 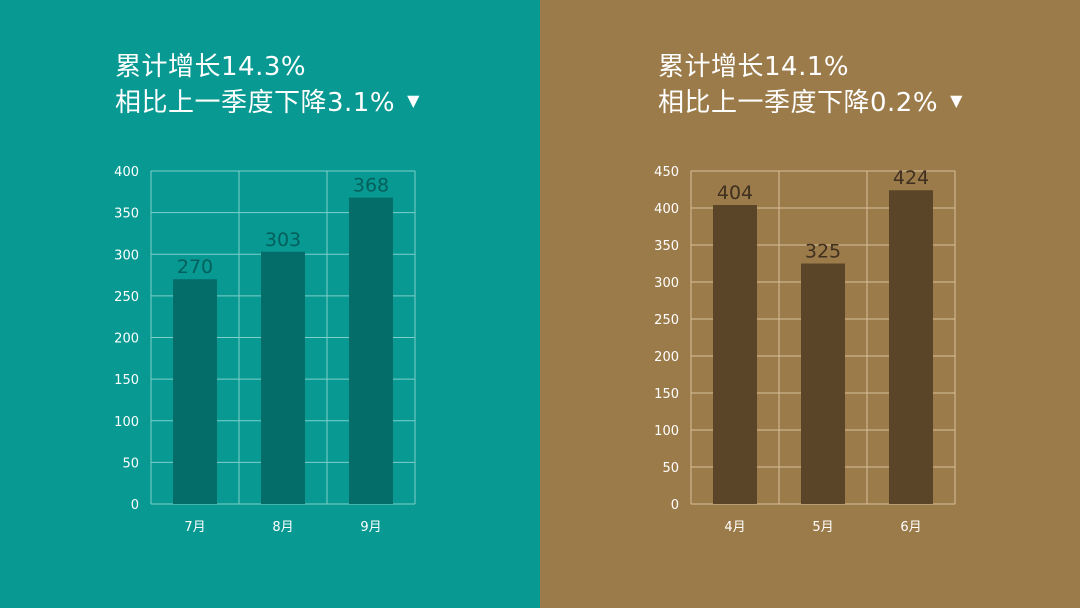 What do you see at coordinates (283, 240) in the screenshot?
I see `data-label: 303` at bounding box center [283, 240].